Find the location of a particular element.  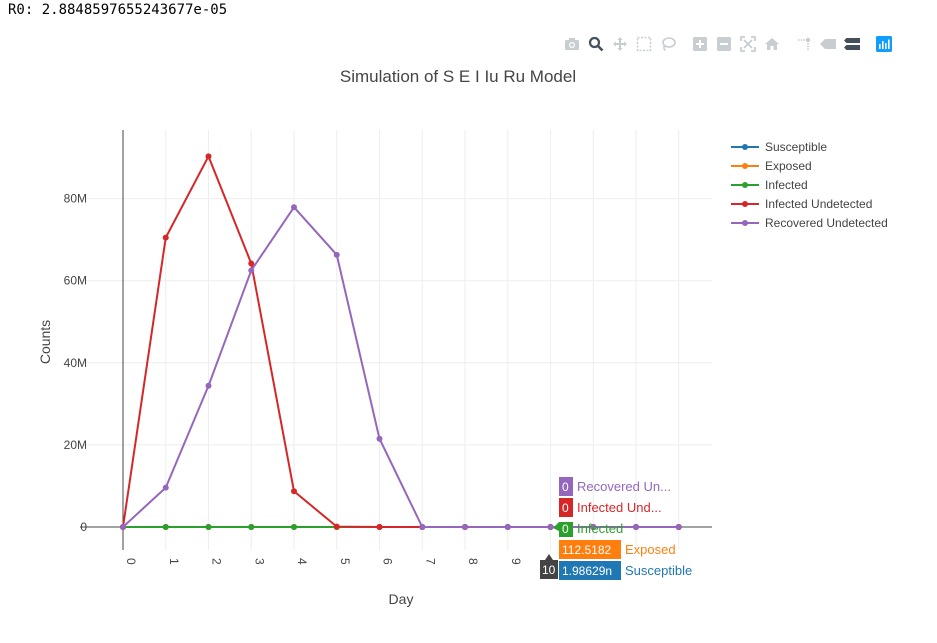

hover-label: Exposed is located at coordinates (650, 549).